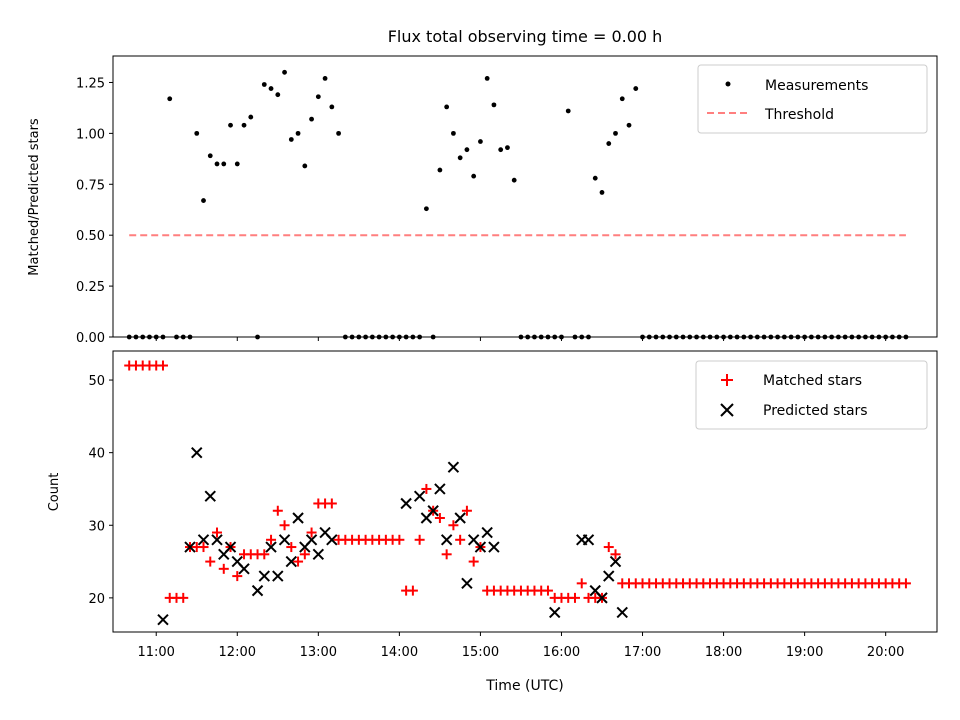  What do you see at coordinates (96, 454) in the screenshot?
I see `y-tick-label: 40` at bounding box center [96, 454].